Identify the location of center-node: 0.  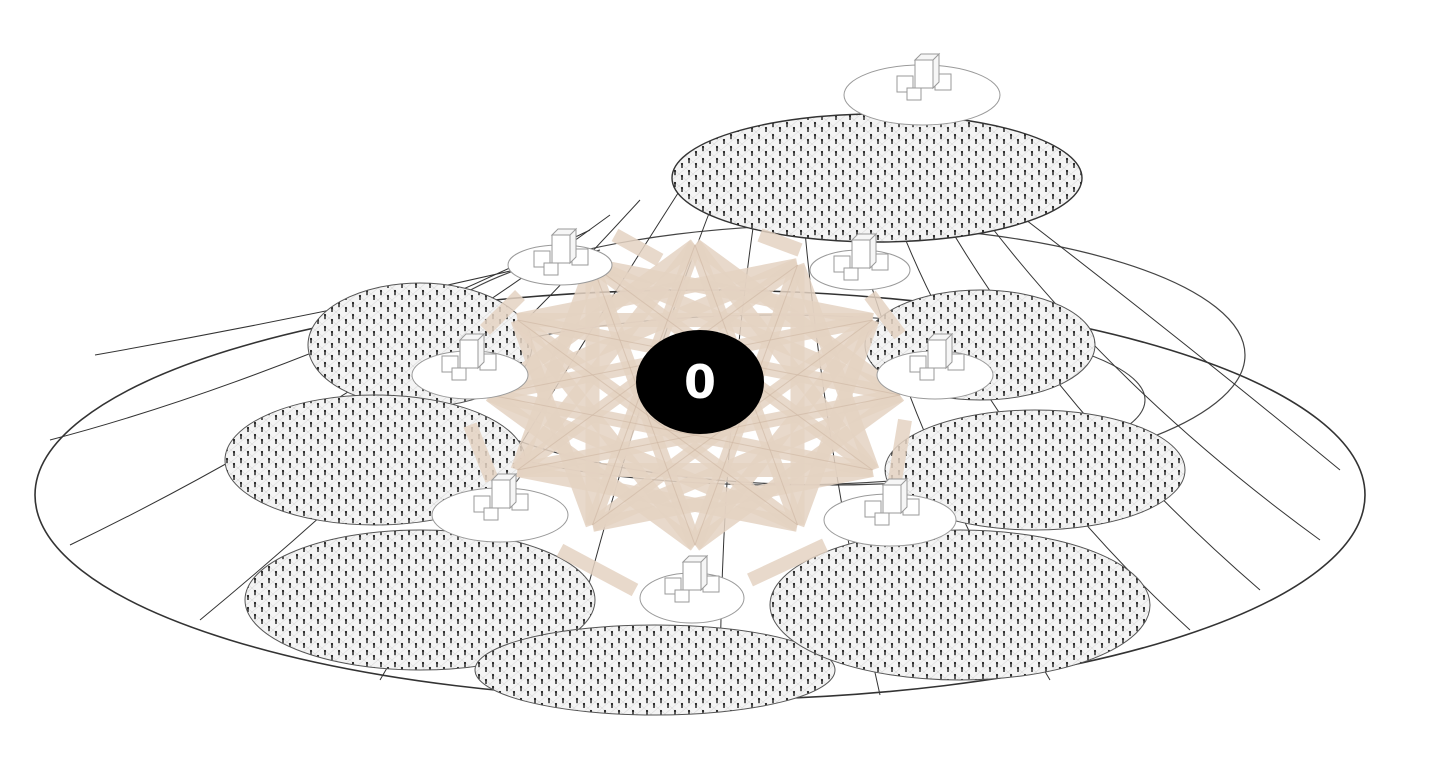
(700, 382).